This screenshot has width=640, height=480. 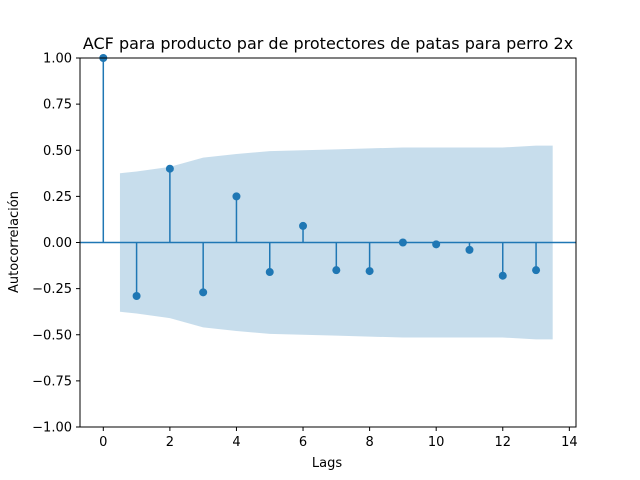 What do you see at coordinates (57, 105) in the screenshot?
I see `y-tick-label: 0.75` at bounding box center [57, 105].